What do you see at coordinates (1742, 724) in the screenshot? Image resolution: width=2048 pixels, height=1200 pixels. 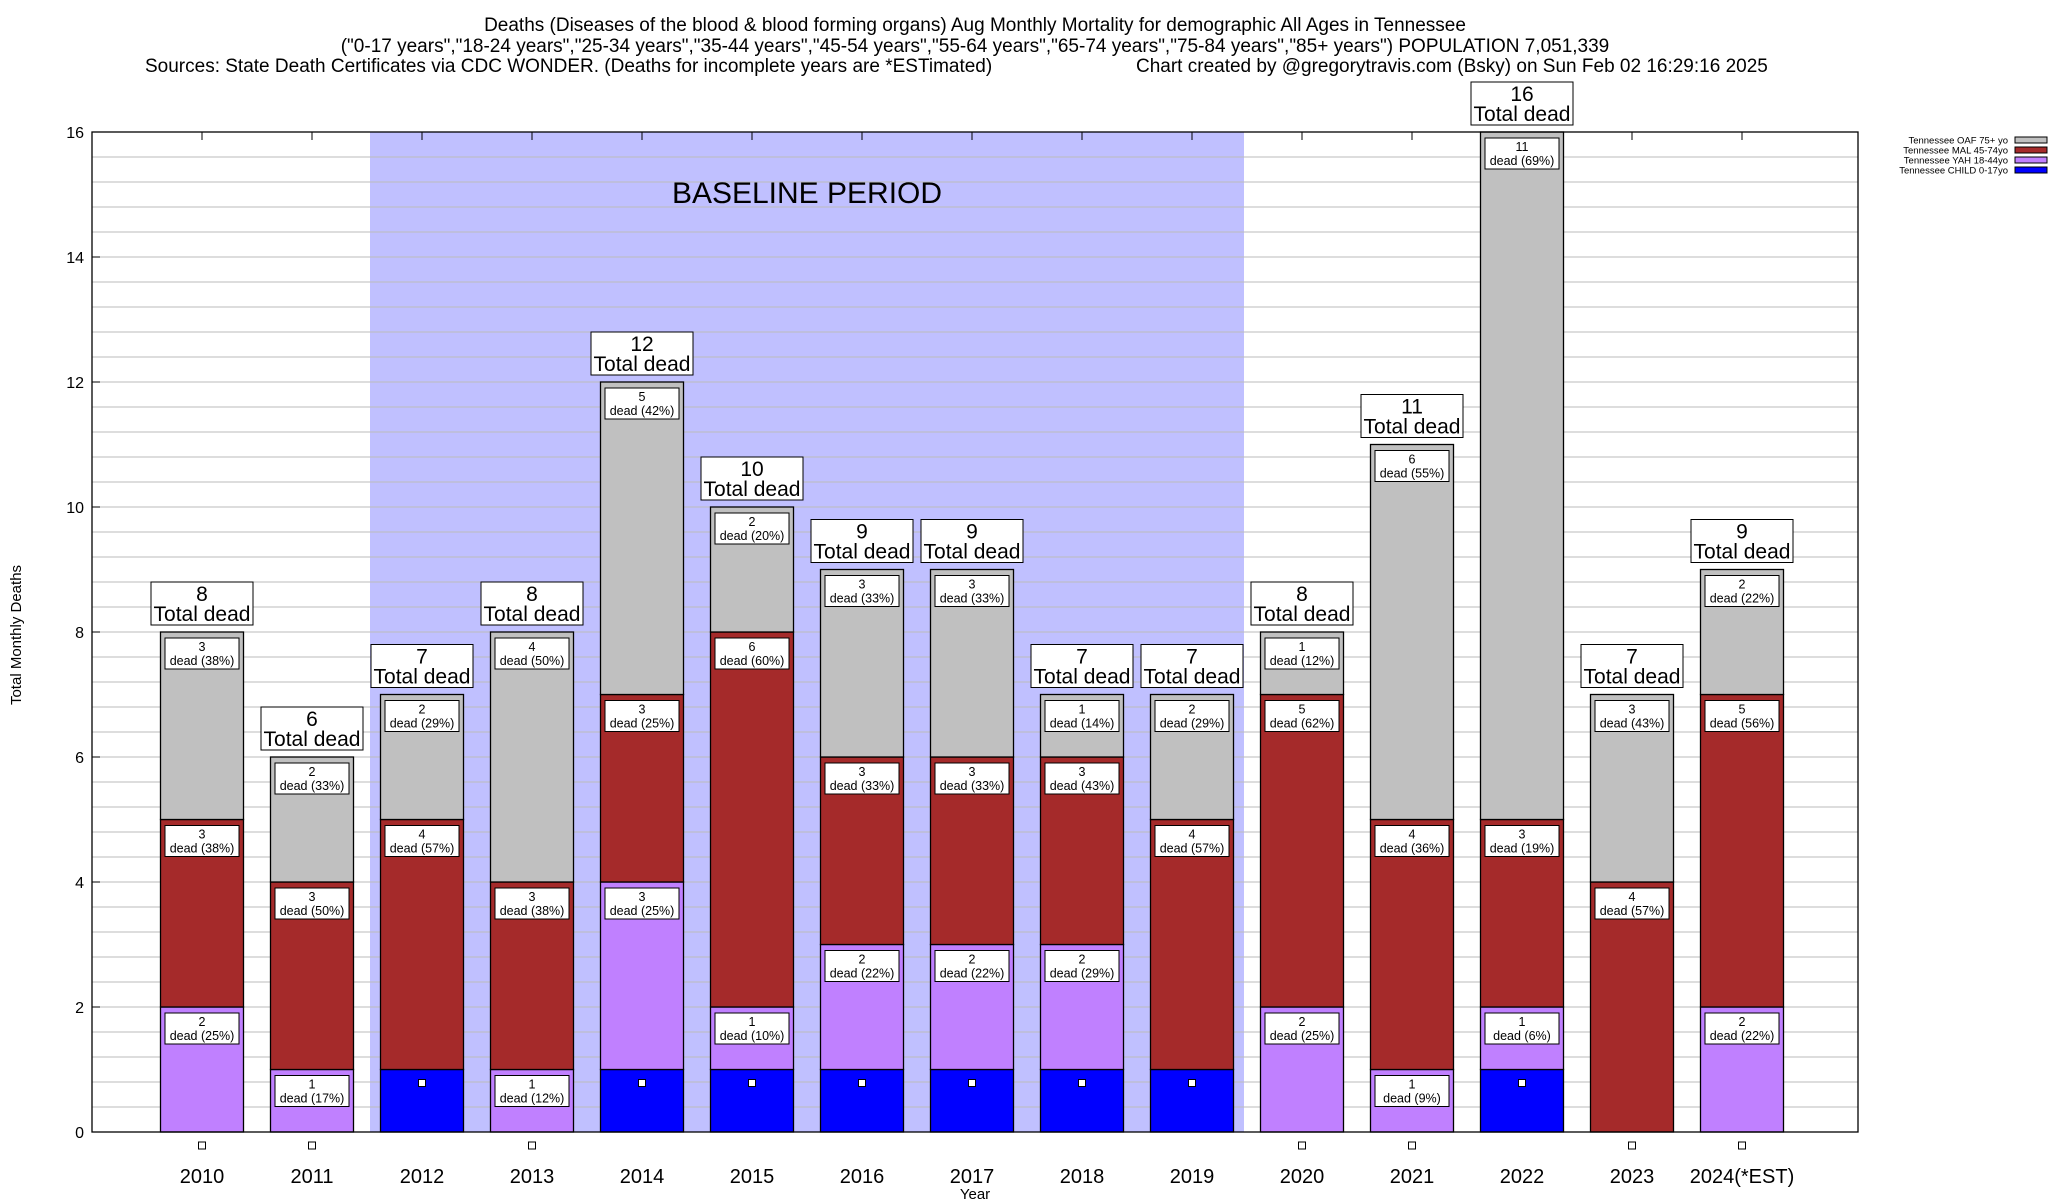 I see `segment-percent: dead (56%)` at bounding box center [1742, 724].